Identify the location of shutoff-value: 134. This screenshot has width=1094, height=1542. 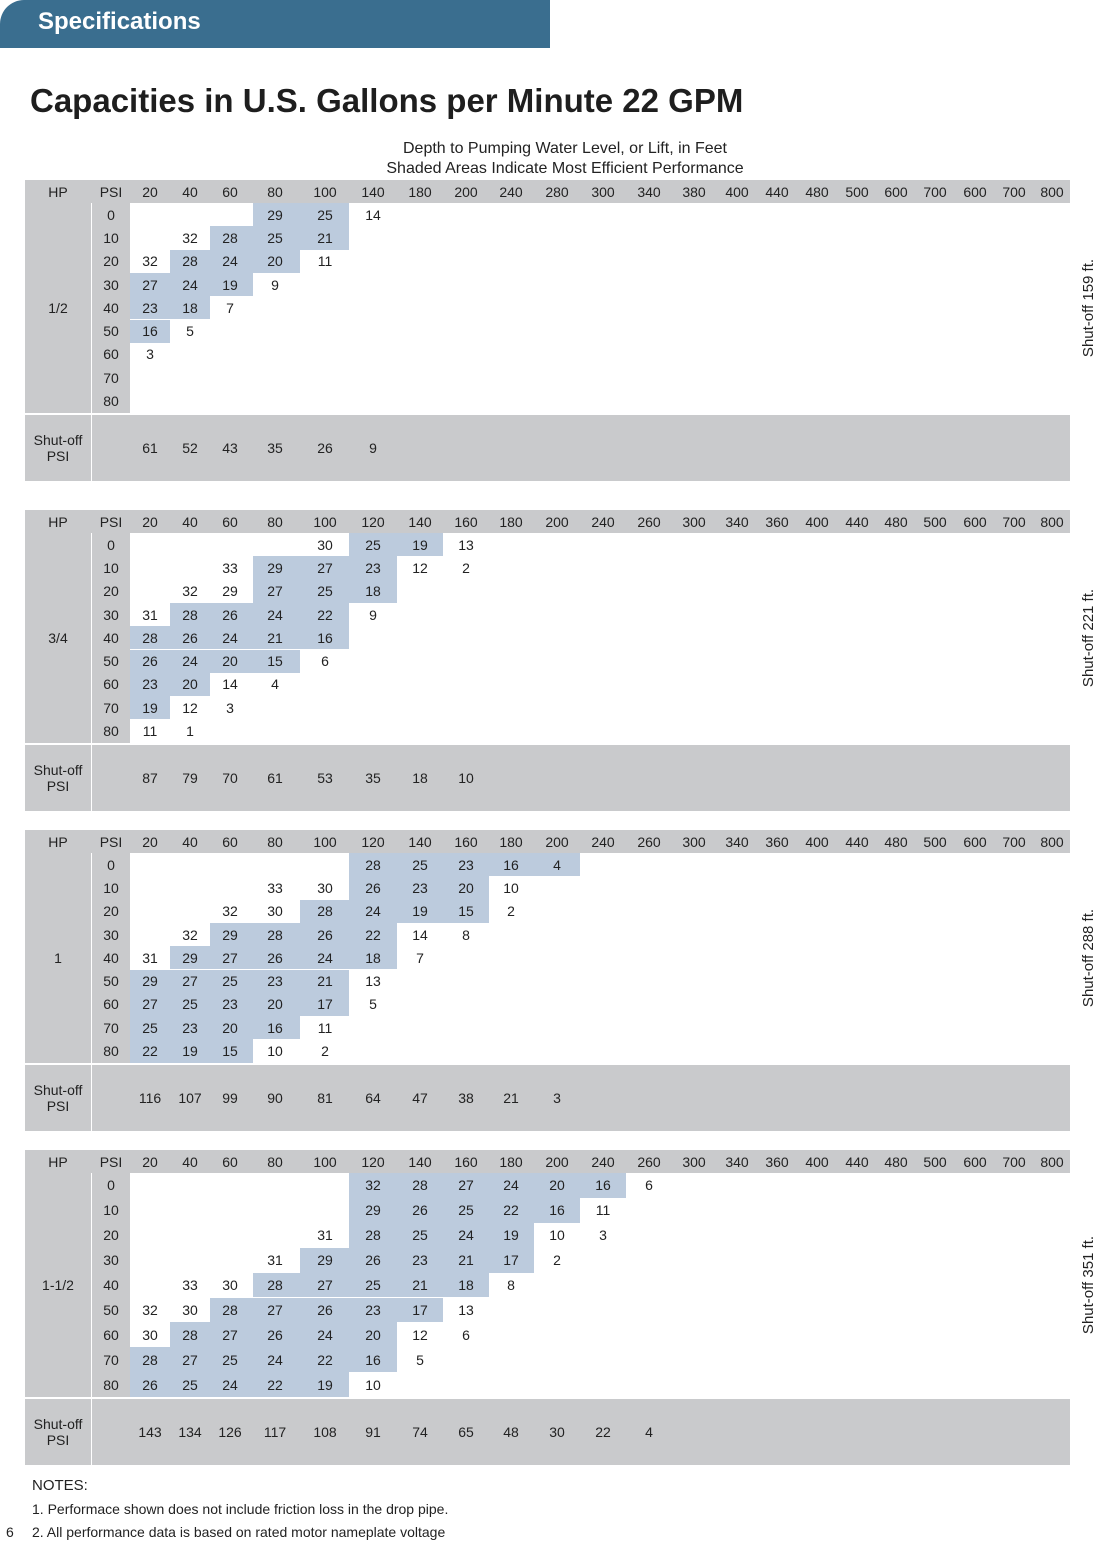
(190, 1432).